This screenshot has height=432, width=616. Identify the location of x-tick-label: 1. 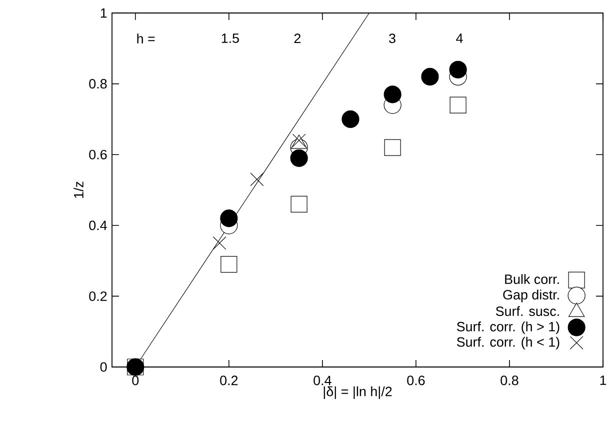
(603, 380).